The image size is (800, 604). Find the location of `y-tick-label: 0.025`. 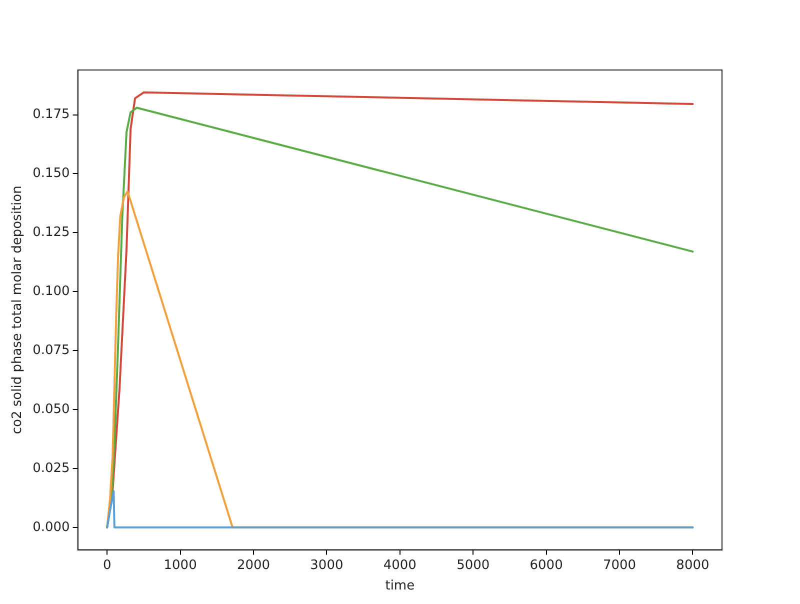

y-tick-label: 0.025 is located at coordinates (51, 468).